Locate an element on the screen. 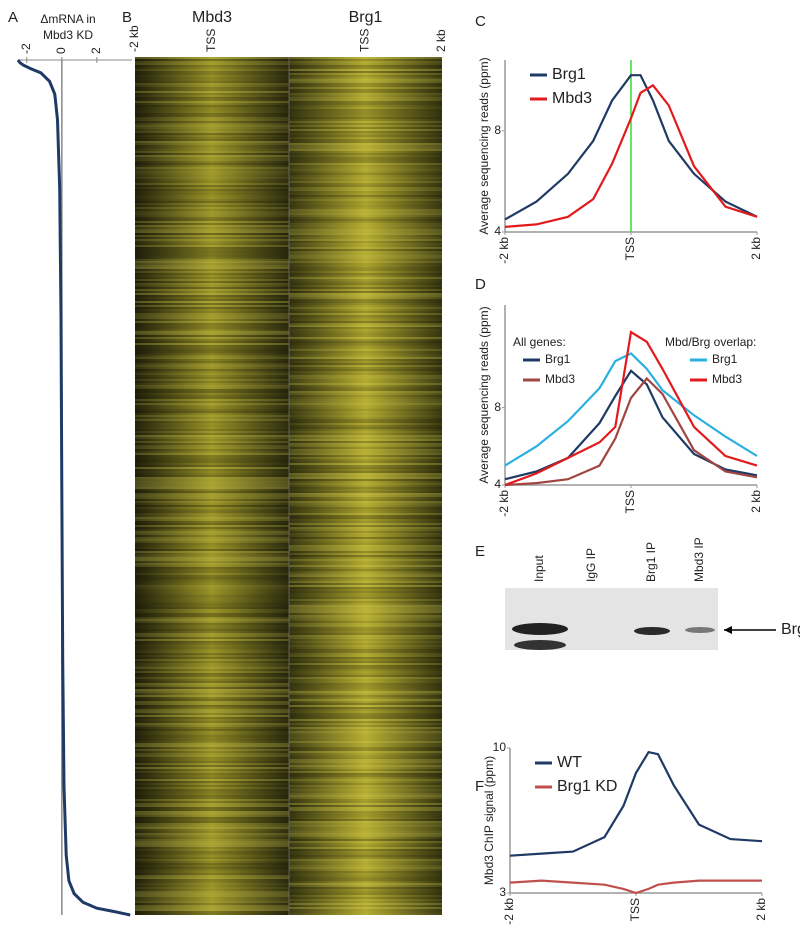 The image size is (800, 935). x-tick-label: 2 kb is located at coordinates (756, 501).